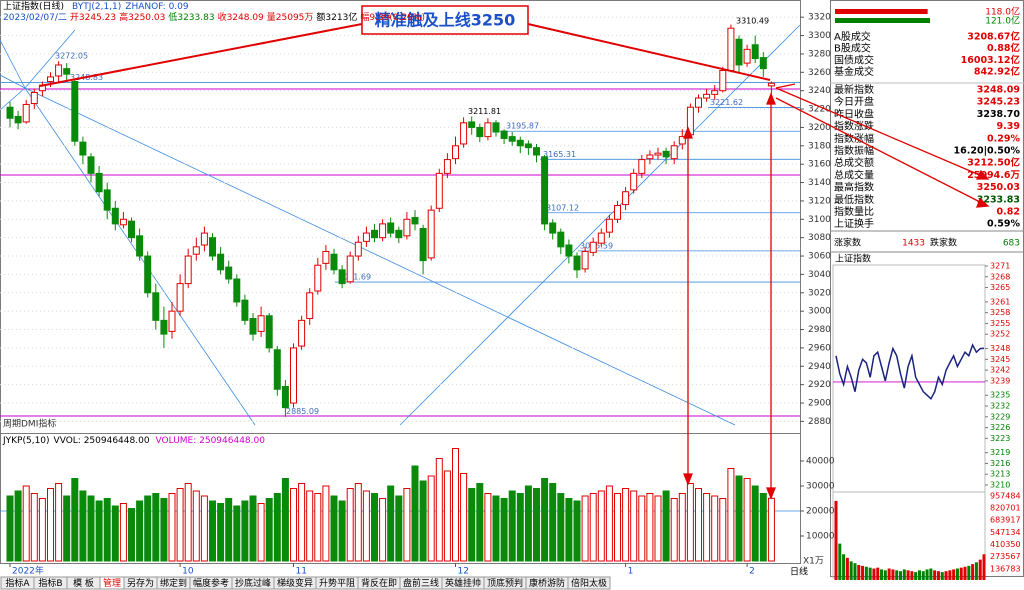 Image resolution: width=1024 pixels, height=590 pixels. I want to click on volume-indicator: JYKP(5,10), so click(26, 441).